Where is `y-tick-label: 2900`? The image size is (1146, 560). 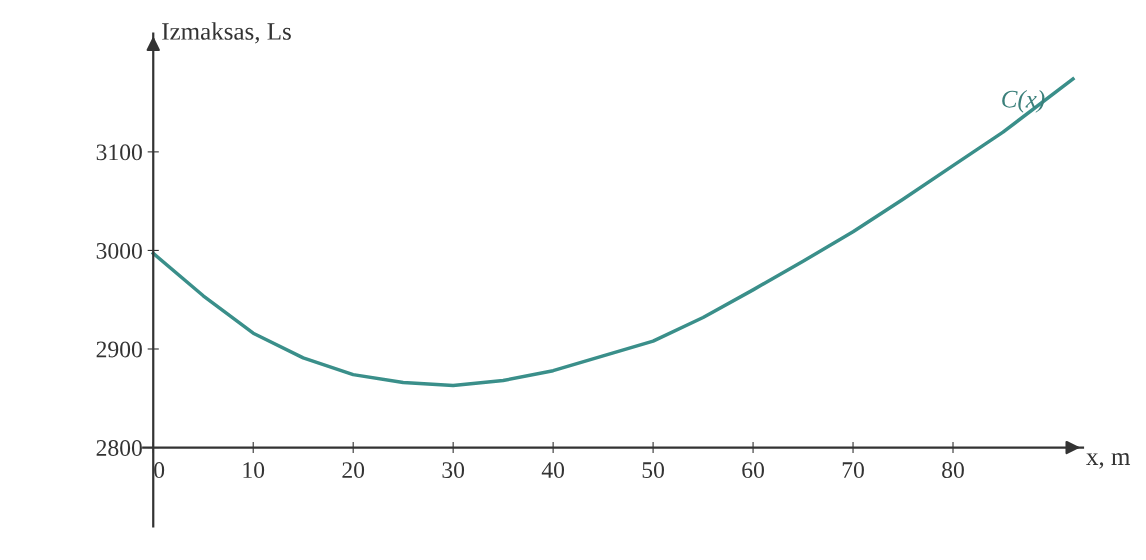 y-tick-label: 2900 is located at coordinates (119, 349).